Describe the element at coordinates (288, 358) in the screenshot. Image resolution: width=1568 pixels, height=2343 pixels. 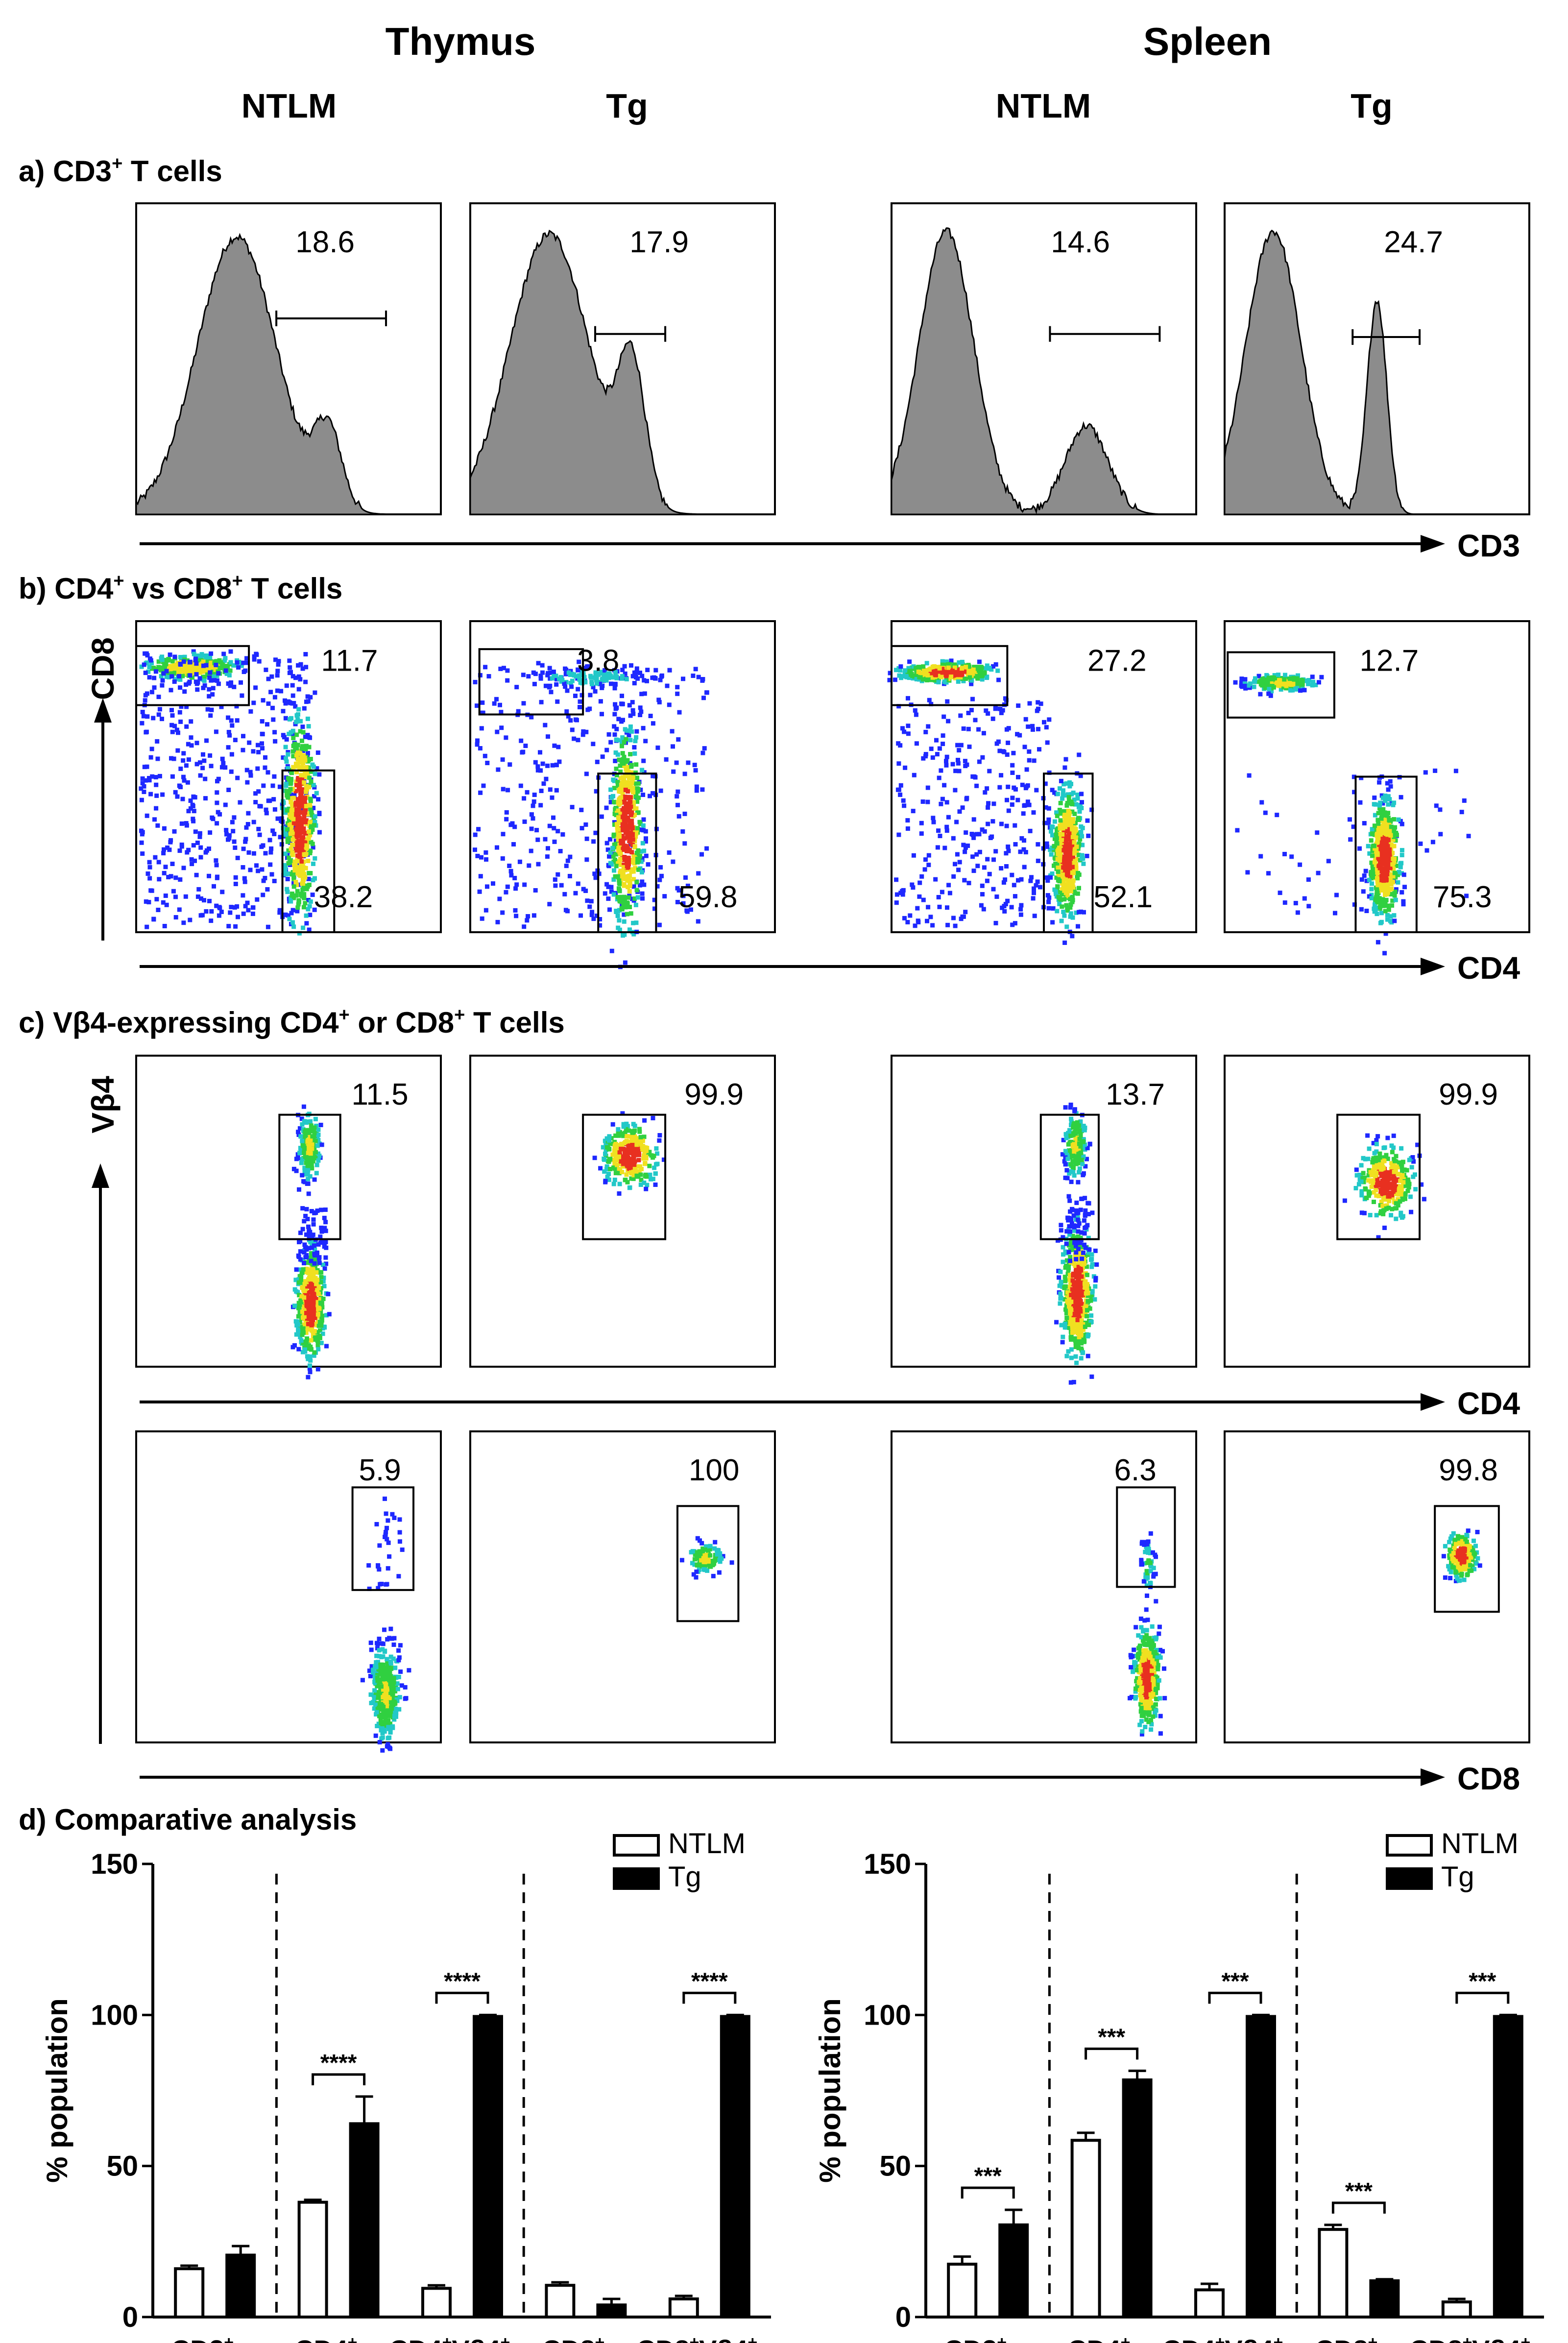
I see `histogram-thymus-ntlm: 18.6` at that location.